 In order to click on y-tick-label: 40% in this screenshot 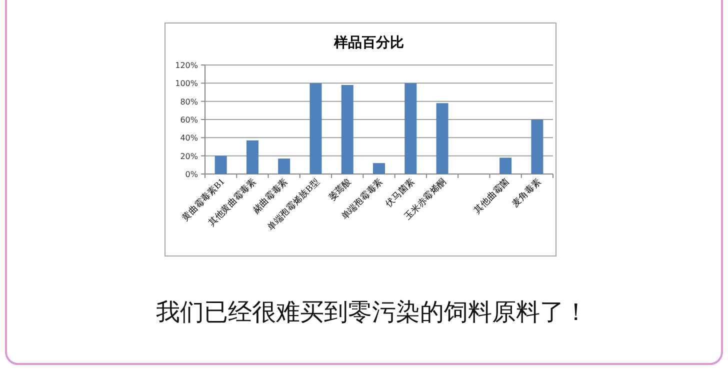, I will do `click(189, 138)`.